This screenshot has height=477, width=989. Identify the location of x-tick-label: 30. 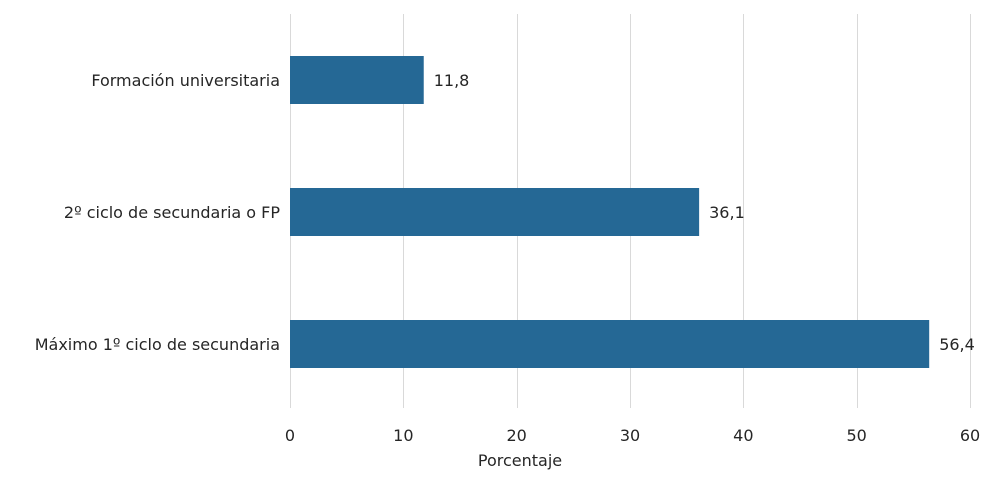
(630, 435).